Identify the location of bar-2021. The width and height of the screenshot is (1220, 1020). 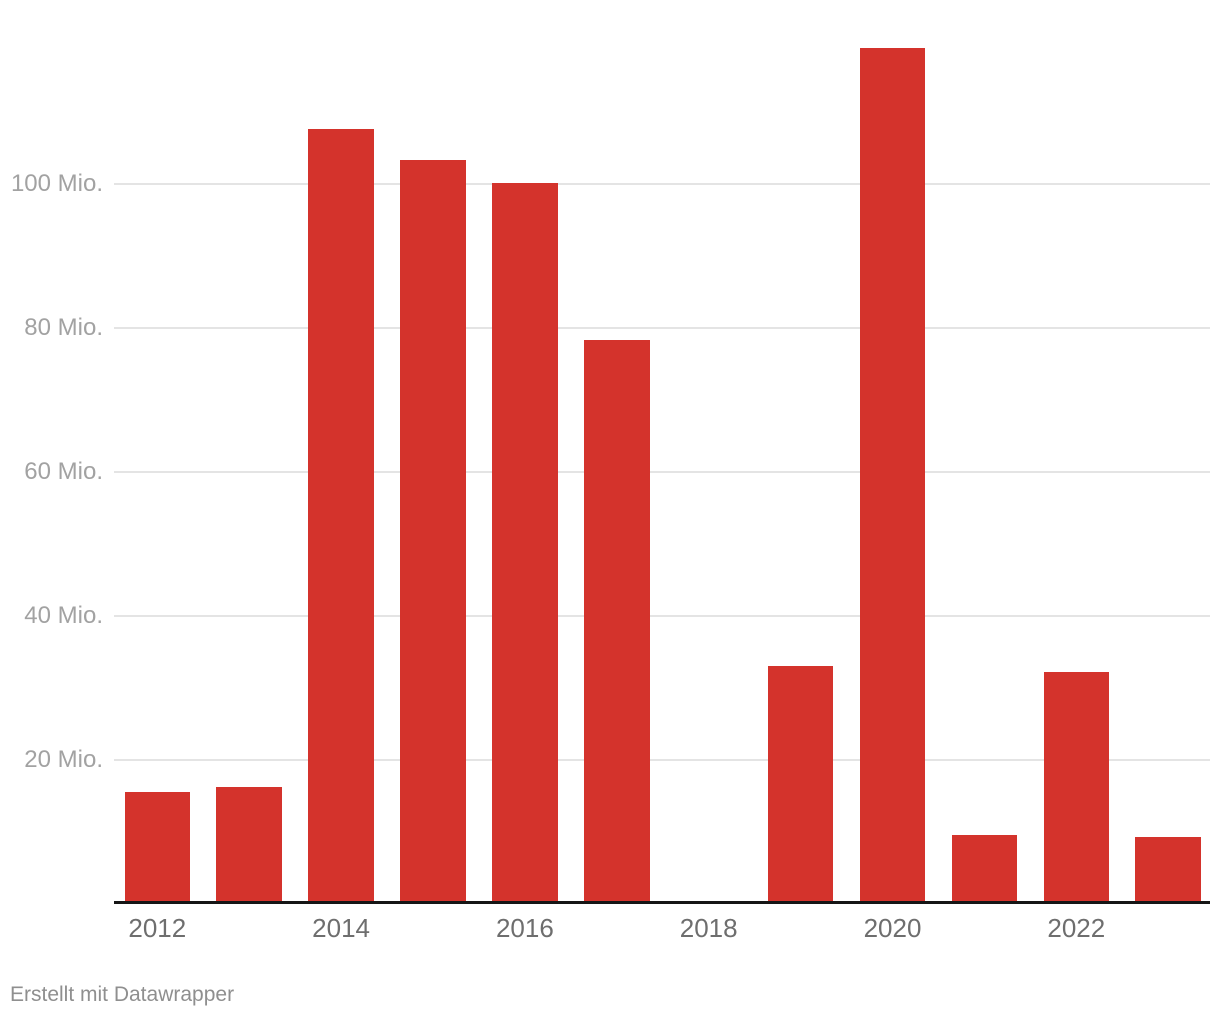
(984, 869).